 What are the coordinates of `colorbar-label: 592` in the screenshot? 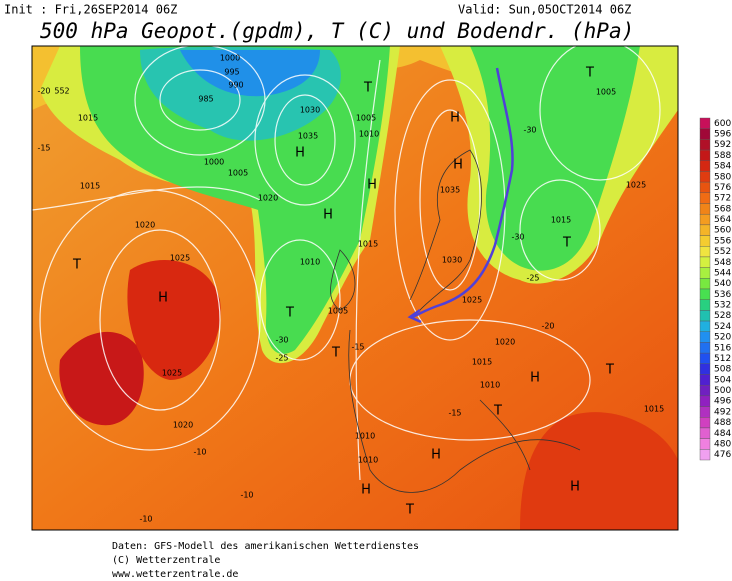 It's located at (722, 145).